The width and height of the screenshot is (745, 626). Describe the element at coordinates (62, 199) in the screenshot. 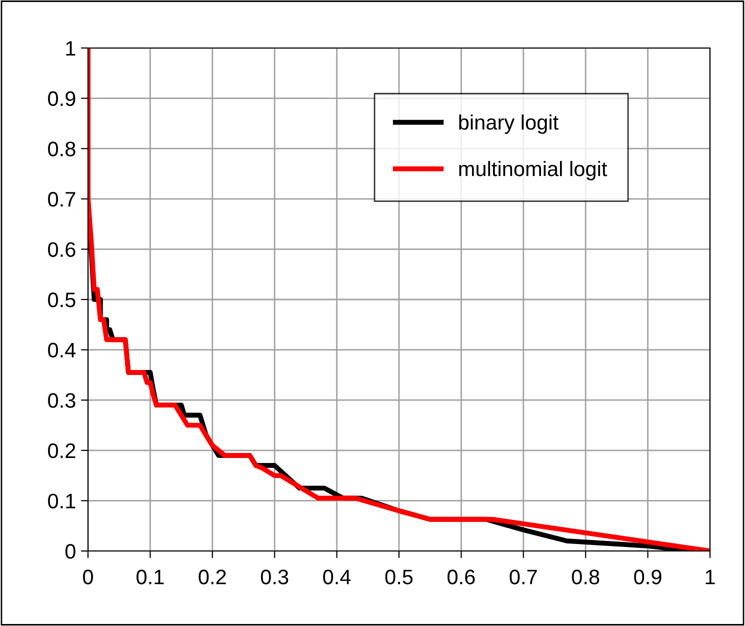

I see `y-tick-label: 0.7` at that location.